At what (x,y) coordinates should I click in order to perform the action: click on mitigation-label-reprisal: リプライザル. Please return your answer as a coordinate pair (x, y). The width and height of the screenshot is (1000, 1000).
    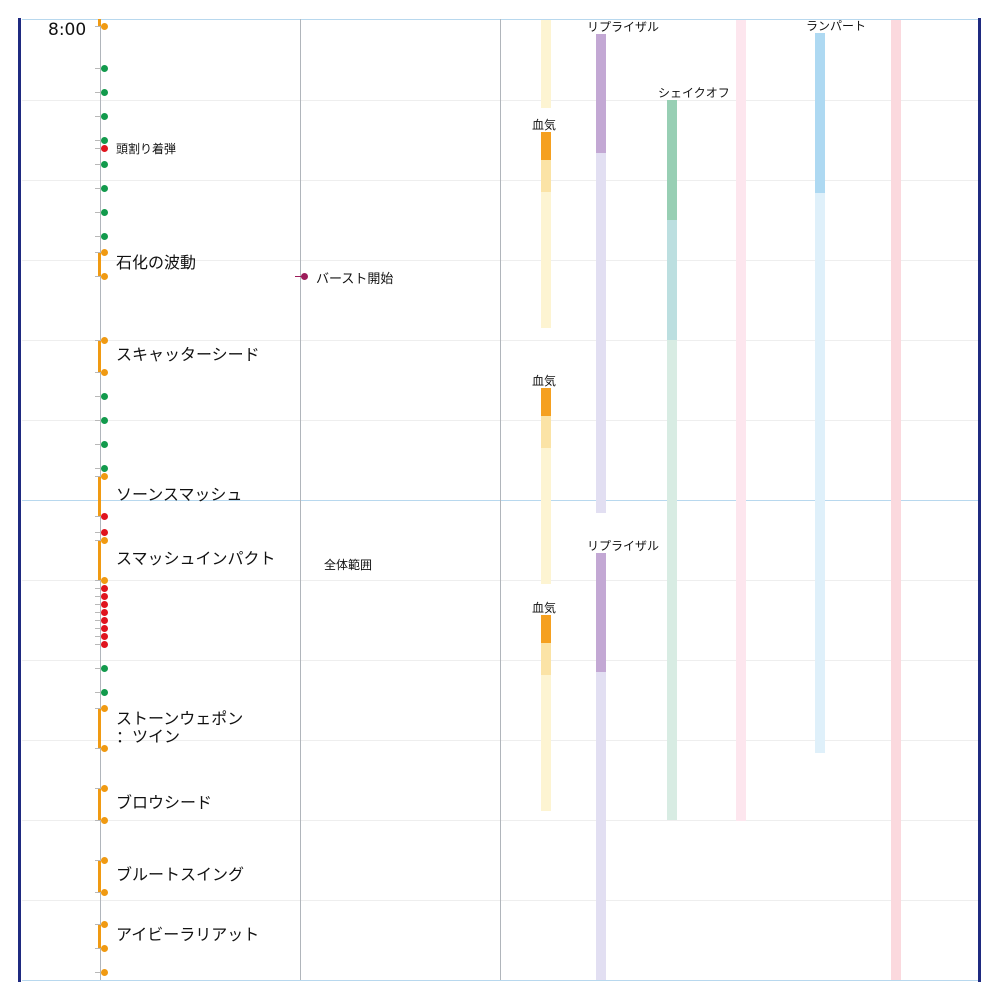
    Looking at the image, I should click on (623, 27).